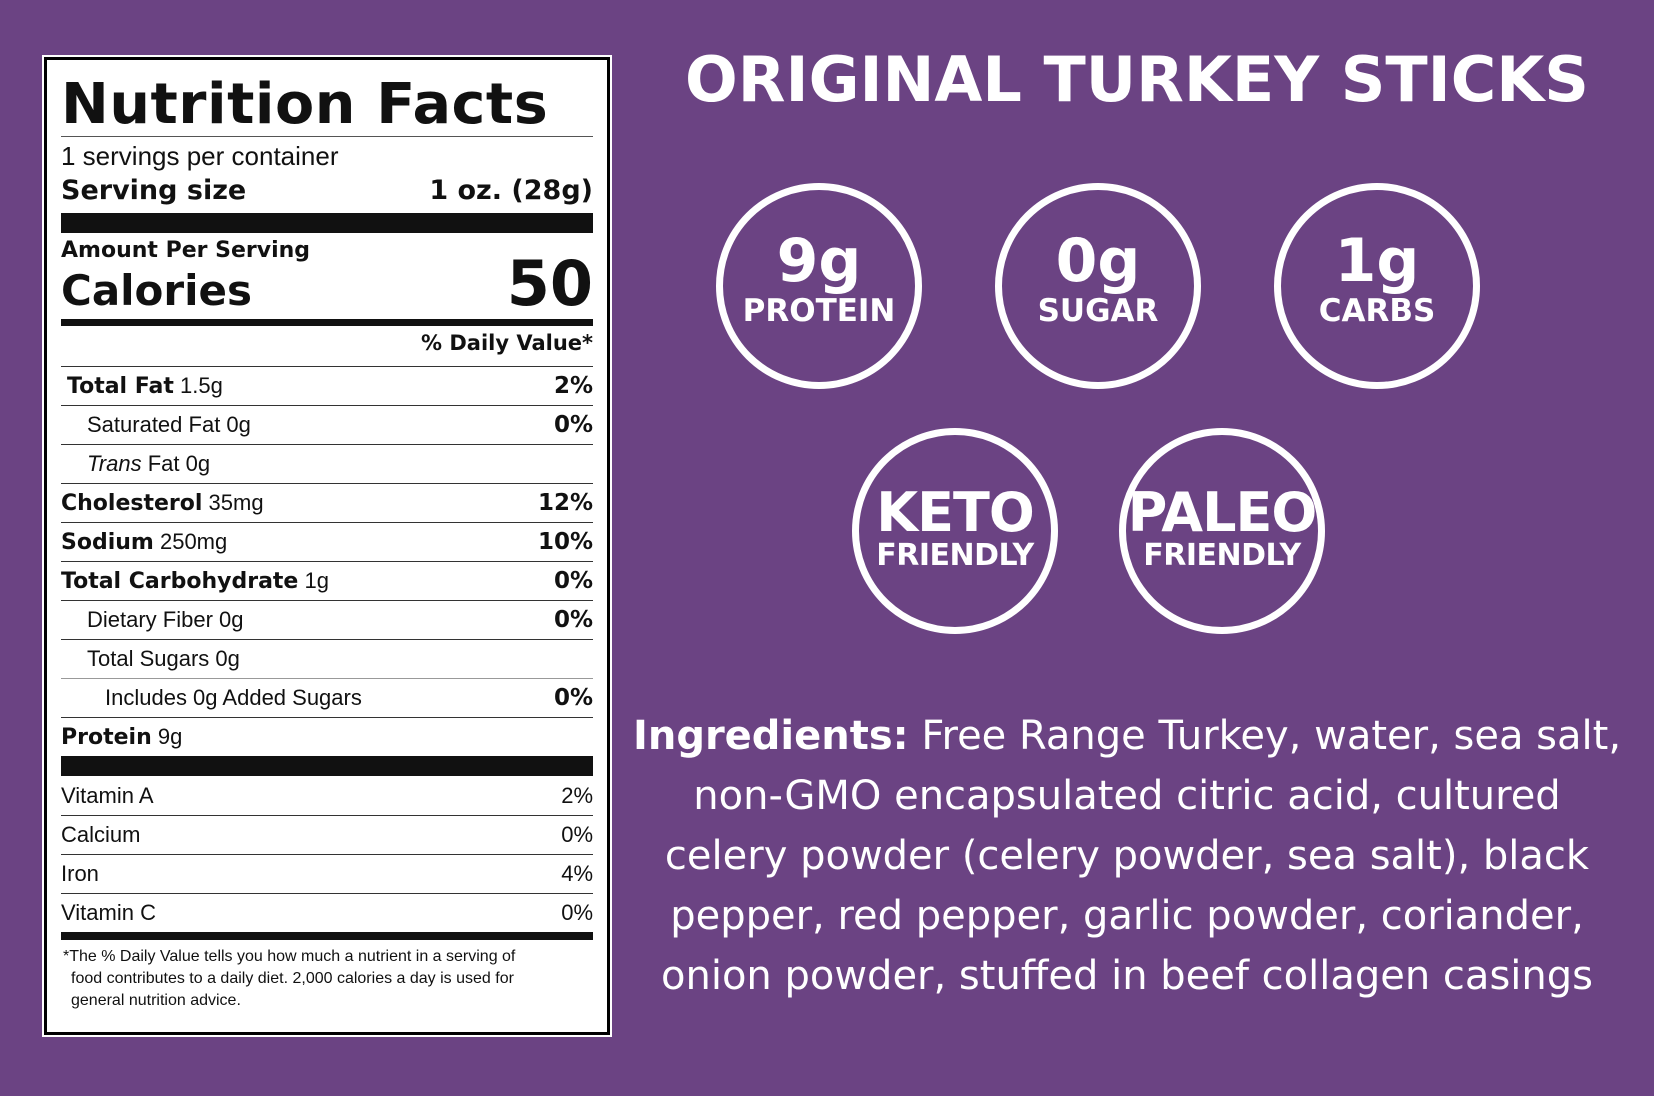 The image size is (1654, 1096). What do you see at coordinates (327, 658) in the screenshot?
I see `nutrient-row-total-sugars: Total Sugars 0g` at bounding box center [327, 658].